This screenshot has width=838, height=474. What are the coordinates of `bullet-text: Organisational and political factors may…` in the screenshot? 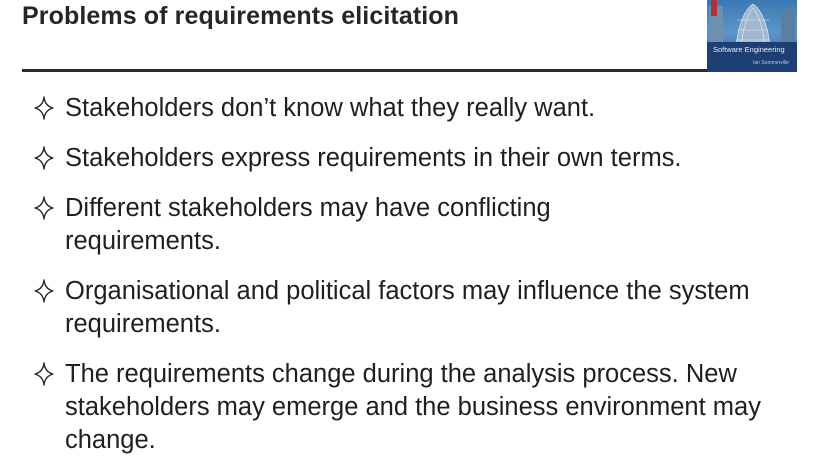 It's located at (407, 307).